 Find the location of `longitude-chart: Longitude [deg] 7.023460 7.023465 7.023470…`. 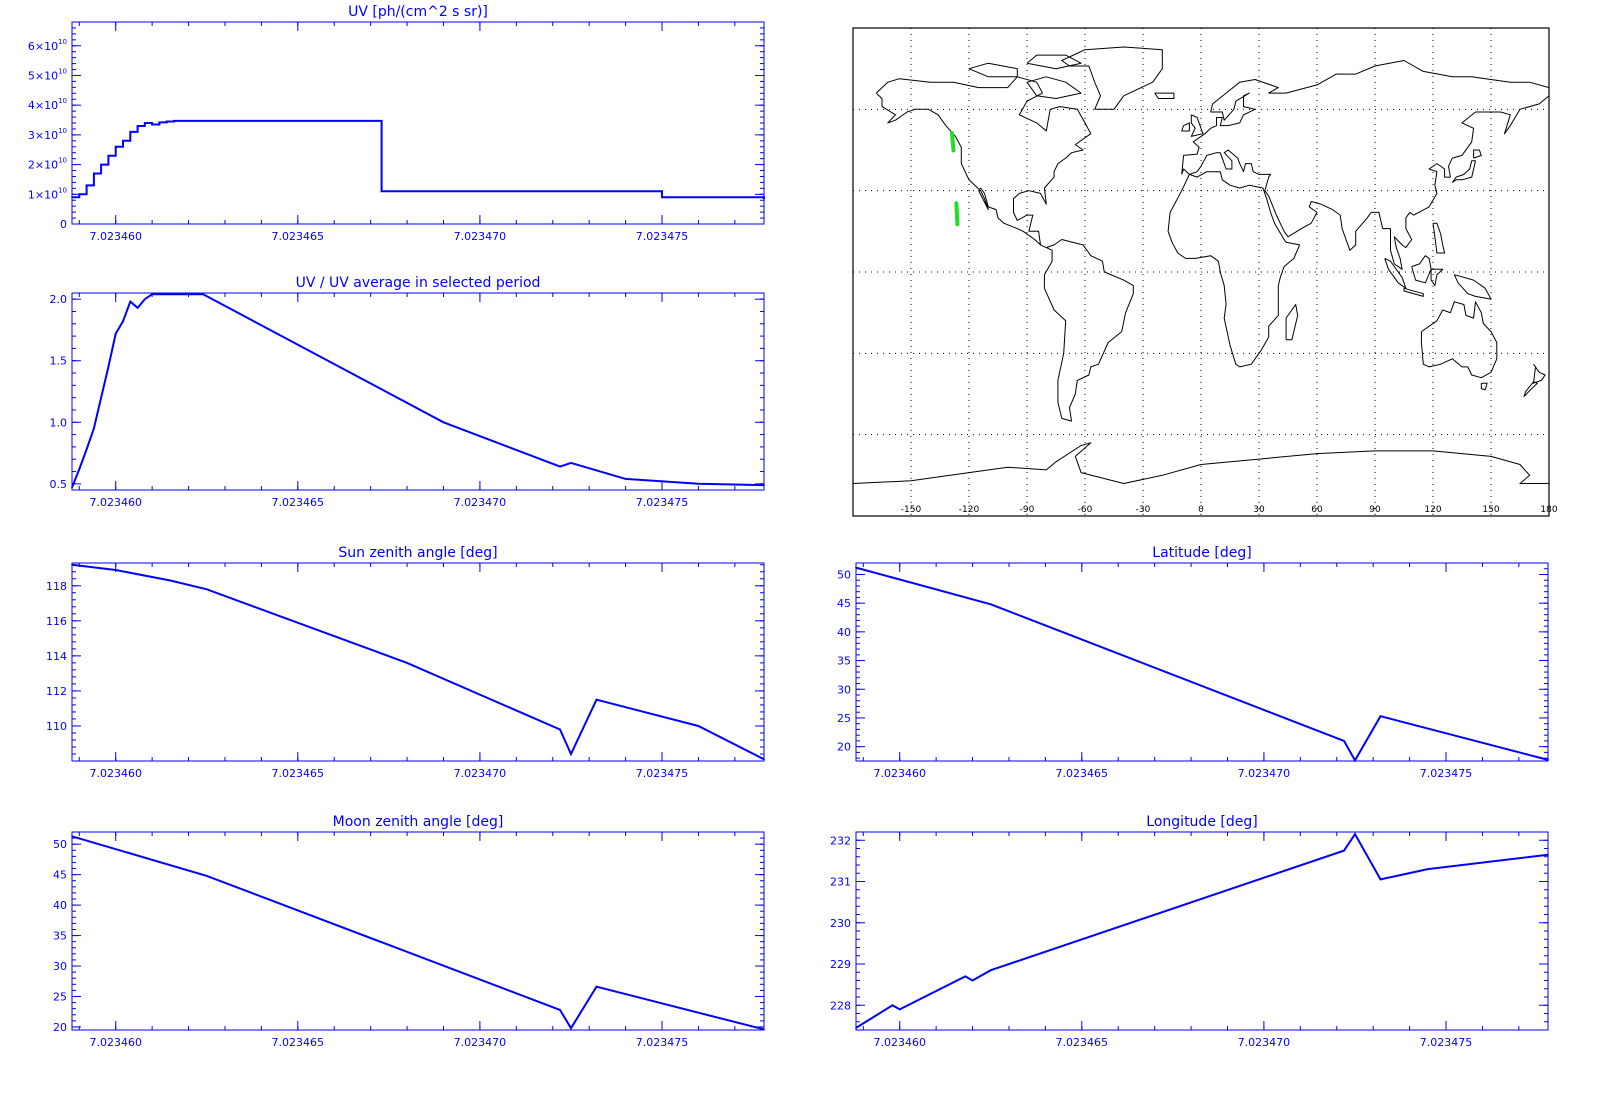

longitude-chart: Longitude [deg] 7.023460 7.023465 7.023470… is located at coordinates (1189, 931).